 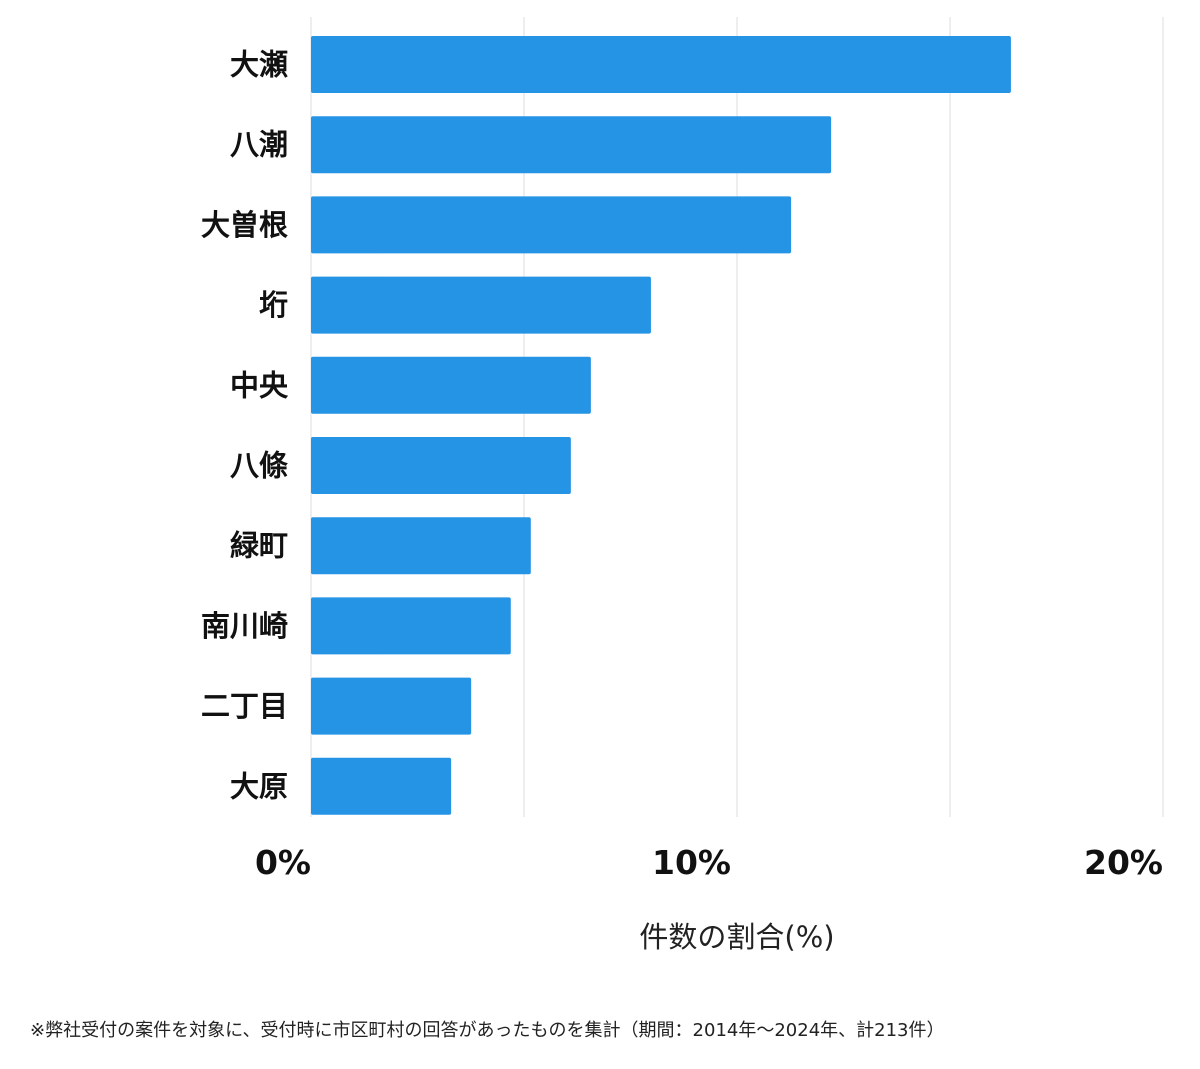 What do you see at coordinates (244, 706) in the screenshot?
I see `category-label: 二丁目` at bounding box center [244, 706].